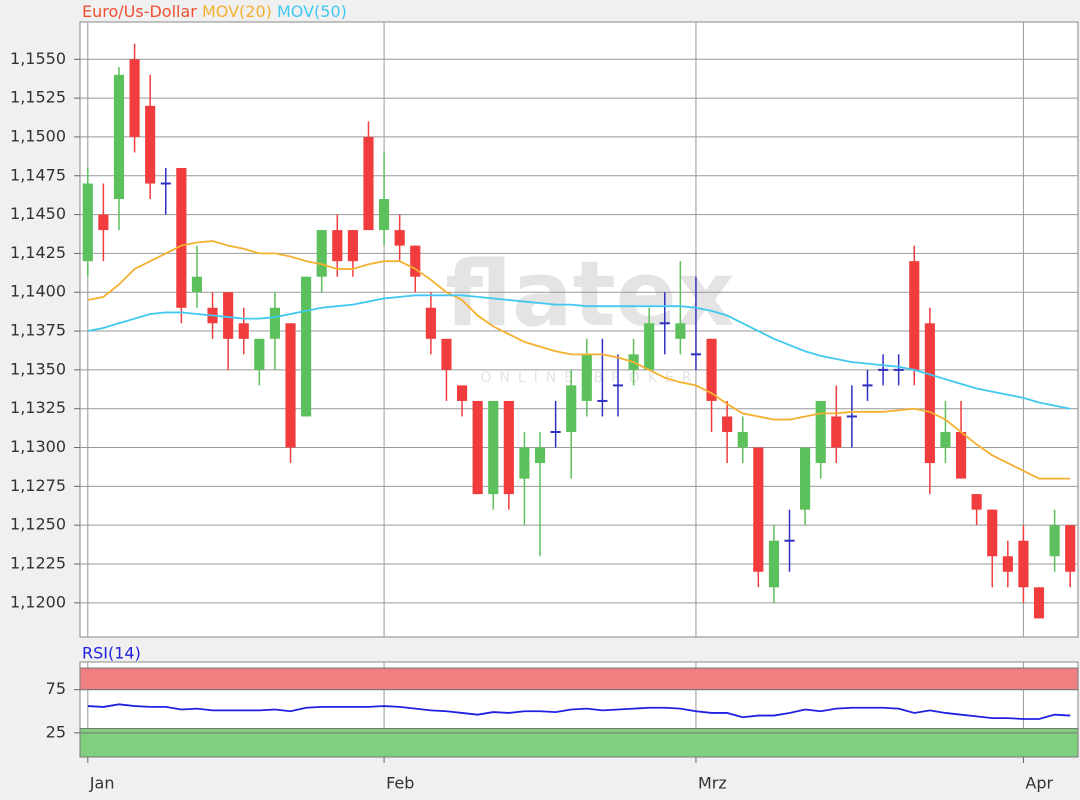 The image size is (1080, 800). What do you see at coordinates (38, 252) in the screenshot?
I see `y-tick-label: 1,1425` at bounding box center [38, 252].